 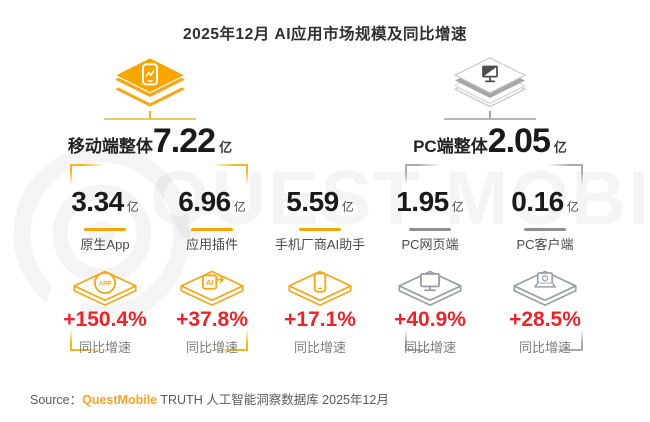 I want to click on monitor-plate-icon, so click(x=430, y=288).